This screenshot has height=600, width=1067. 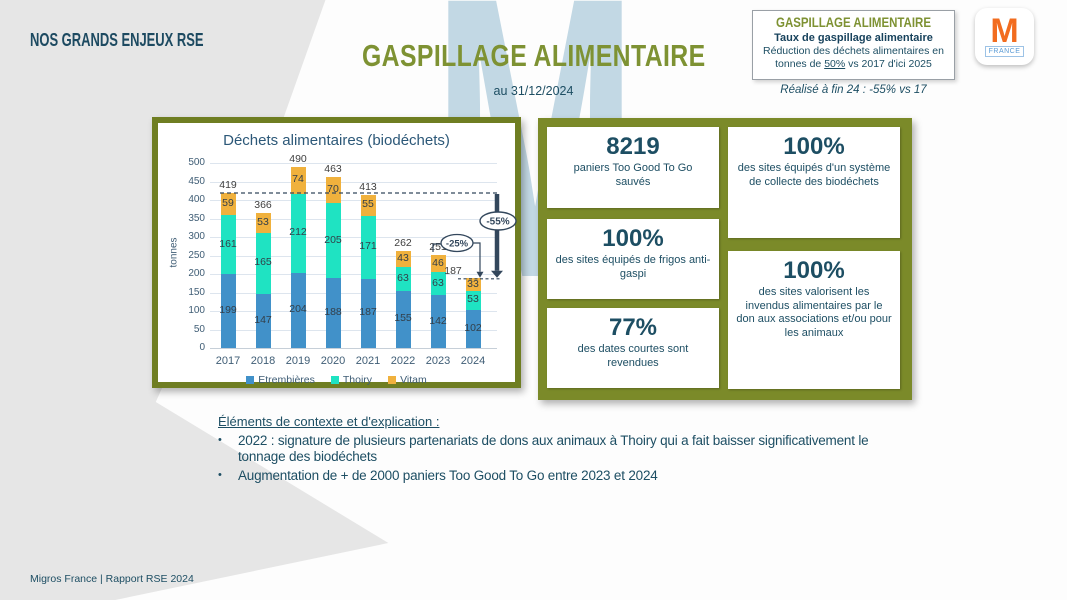 What do you see at coordinates (633, 267) in the screenshot?
I see `kpi-label: des sites équipés de frigos anti-gaspi` at bounding box center [633, 267].